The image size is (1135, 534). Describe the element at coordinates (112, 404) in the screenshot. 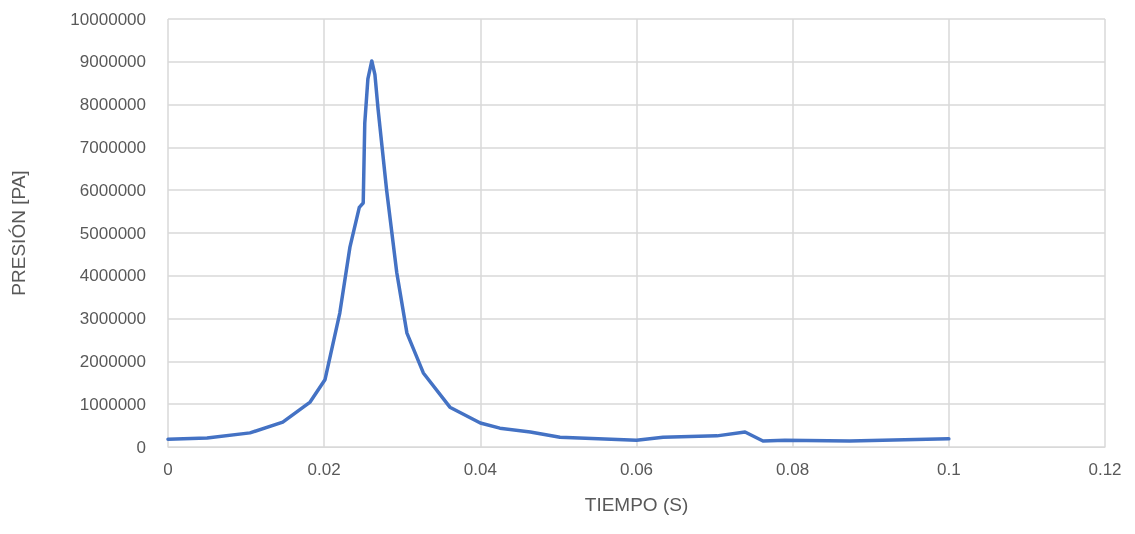

I see `y-tick-label: 1000000` at that location.